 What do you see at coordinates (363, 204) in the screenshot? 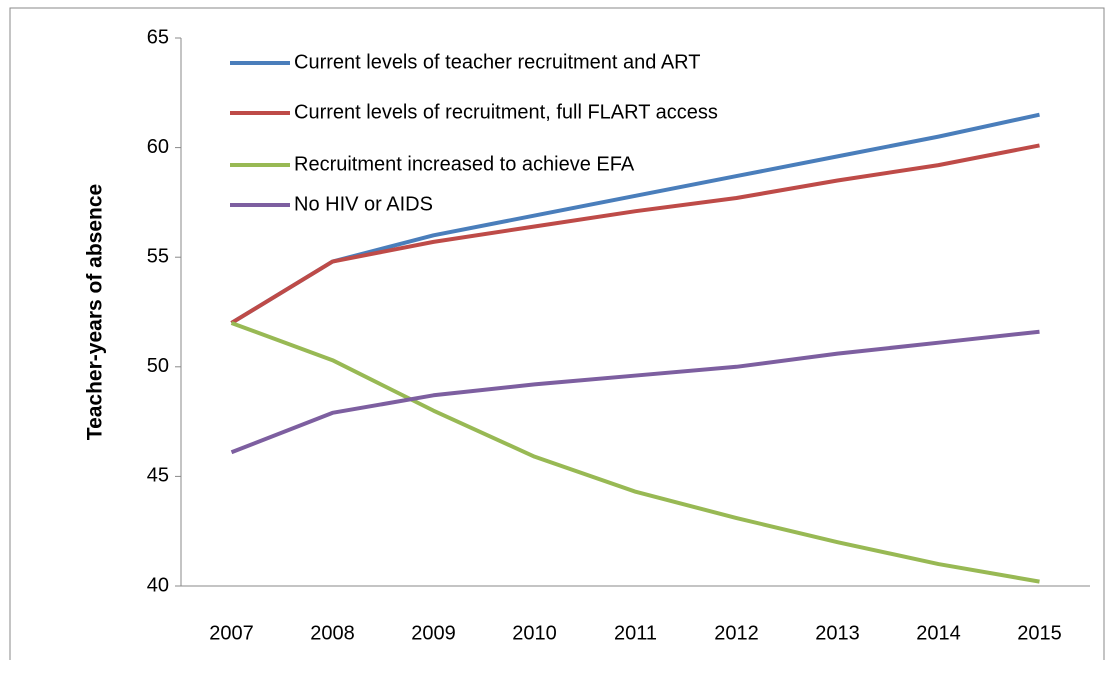
I see `legend-label: No HIV or AIDS` at bounding box center [363, 204].